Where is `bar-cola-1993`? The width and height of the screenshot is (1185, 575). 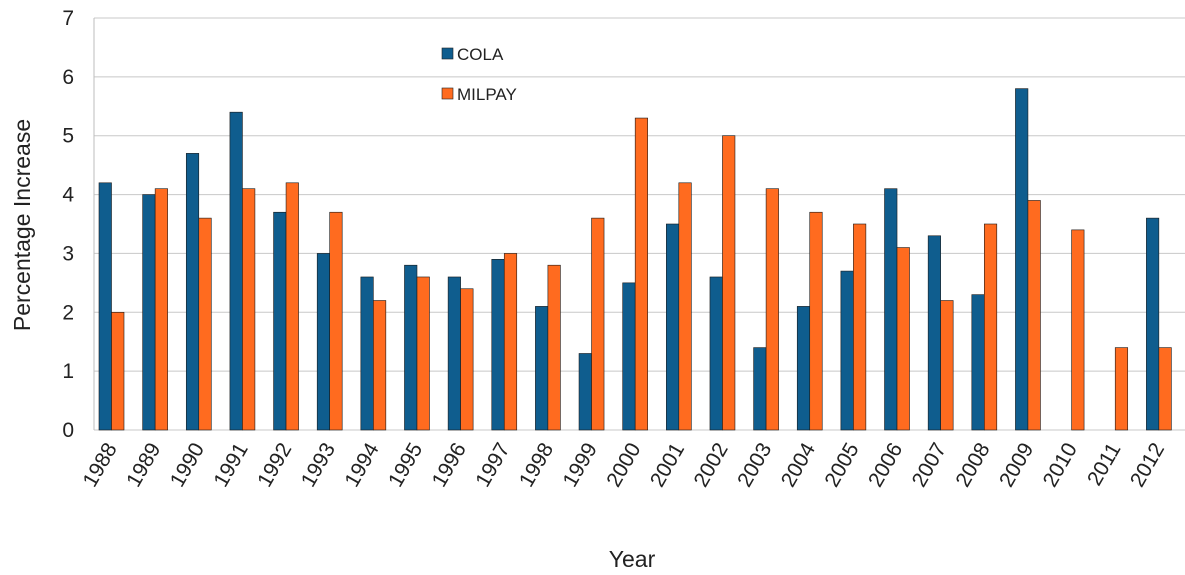
bar-cola-1993 is located at coordinates (323, 342).